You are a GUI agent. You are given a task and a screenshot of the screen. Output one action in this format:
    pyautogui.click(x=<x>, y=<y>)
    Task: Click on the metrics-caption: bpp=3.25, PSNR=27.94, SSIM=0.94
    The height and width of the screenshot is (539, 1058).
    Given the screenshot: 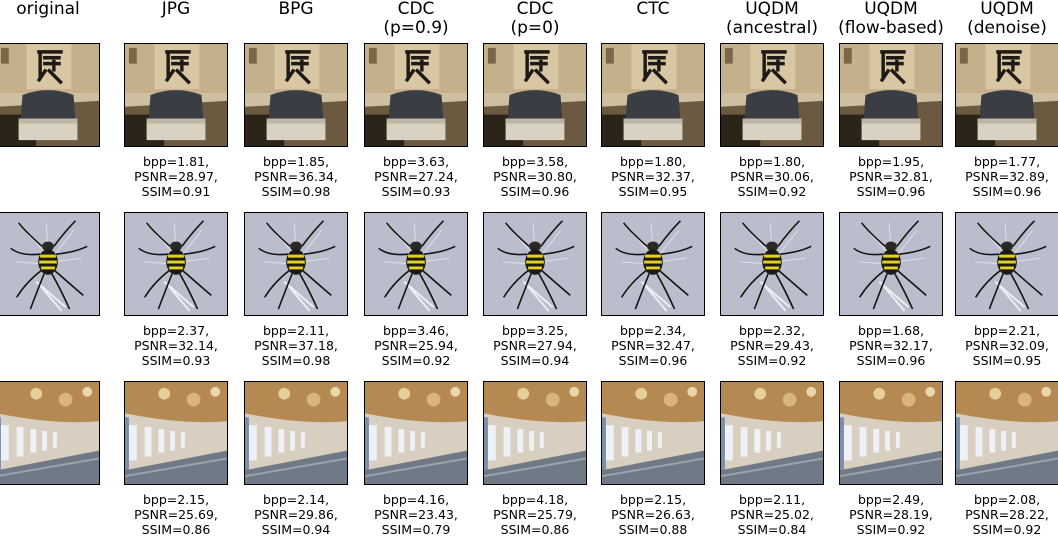 What is the action you would take?
    pyautogui.click(x=535, y=345)
    